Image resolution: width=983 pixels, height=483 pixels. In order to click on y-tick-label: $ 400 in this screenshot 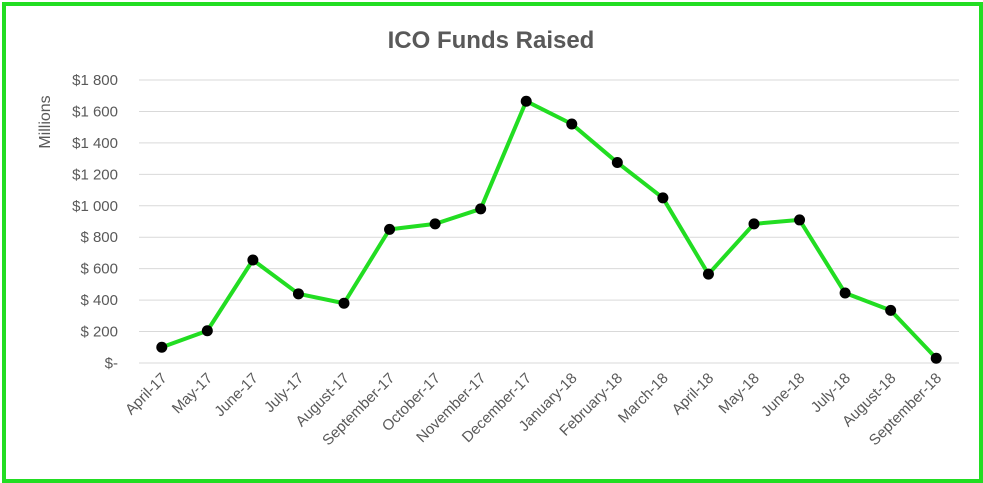, I will do `click(99, 300)`.